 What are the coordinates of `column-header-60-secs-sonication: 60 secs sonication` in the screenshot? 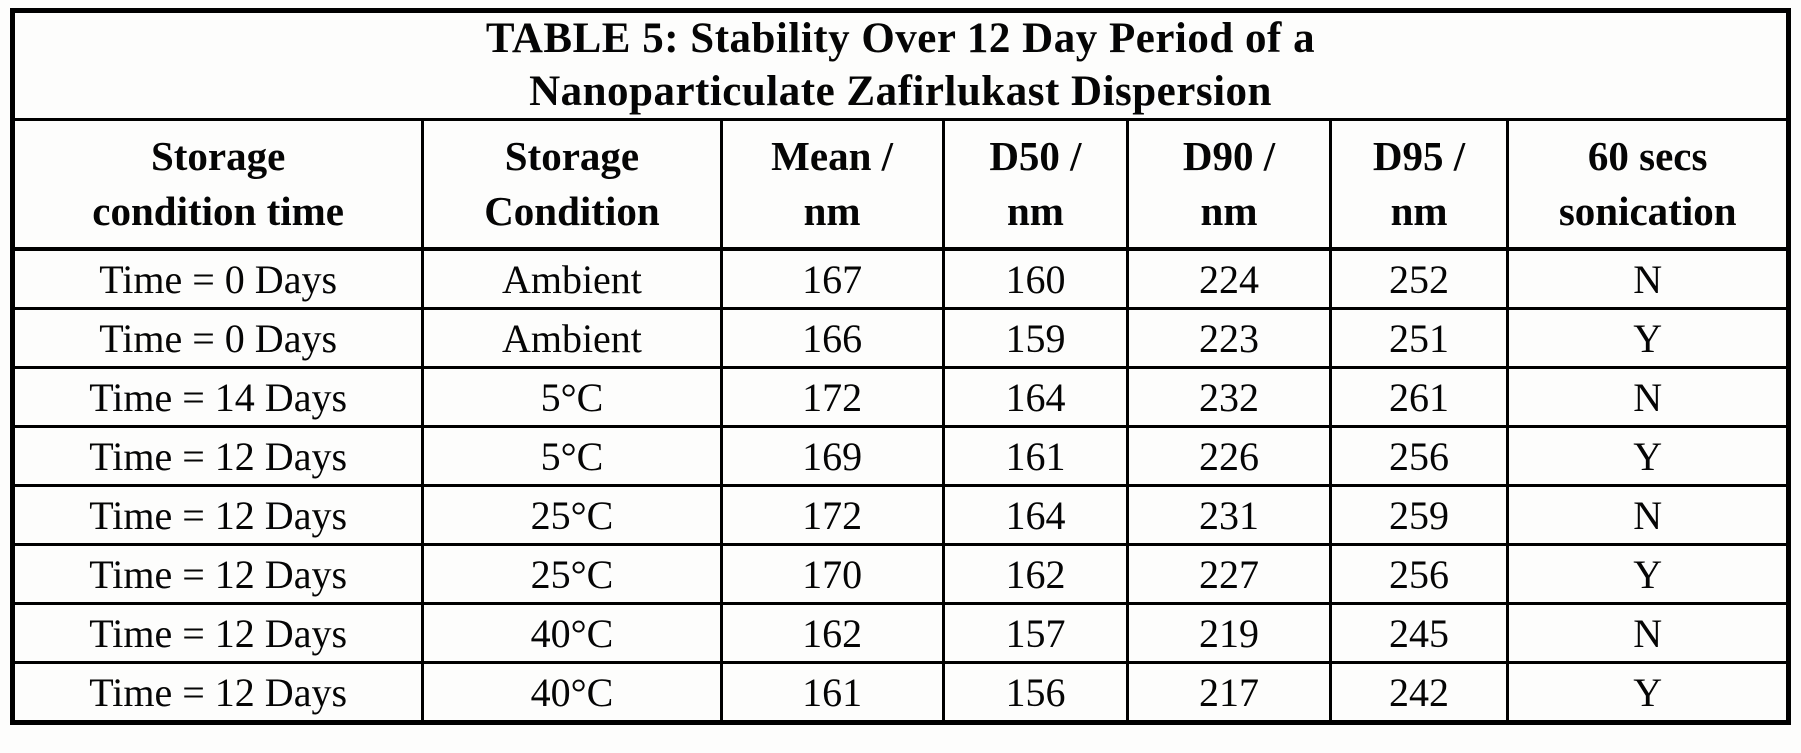 It's located at (1648, 184).